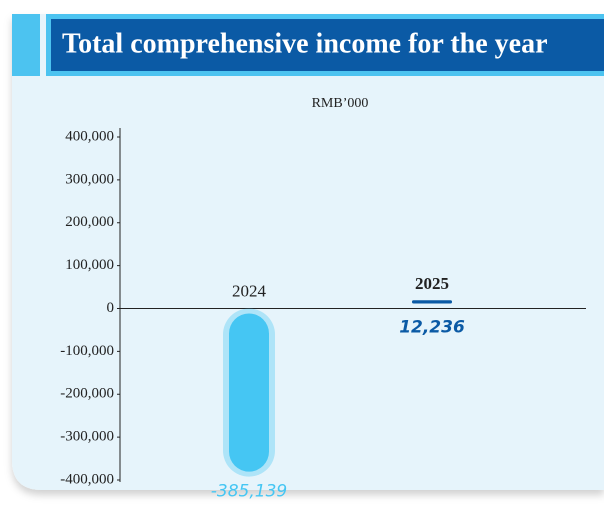  What do you see at coordinates (111, 308) in the screenshot?
I see `y-tick-label: 0` at bounding box center [111, 308].